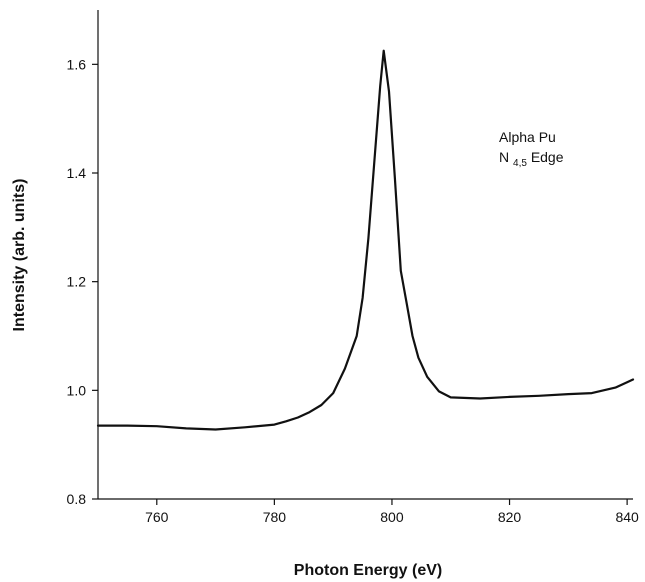  What do you see at coordinates (275, 517) in the screenshot?
I see `x-tick-label: 780` at bounding box center [275, 517].